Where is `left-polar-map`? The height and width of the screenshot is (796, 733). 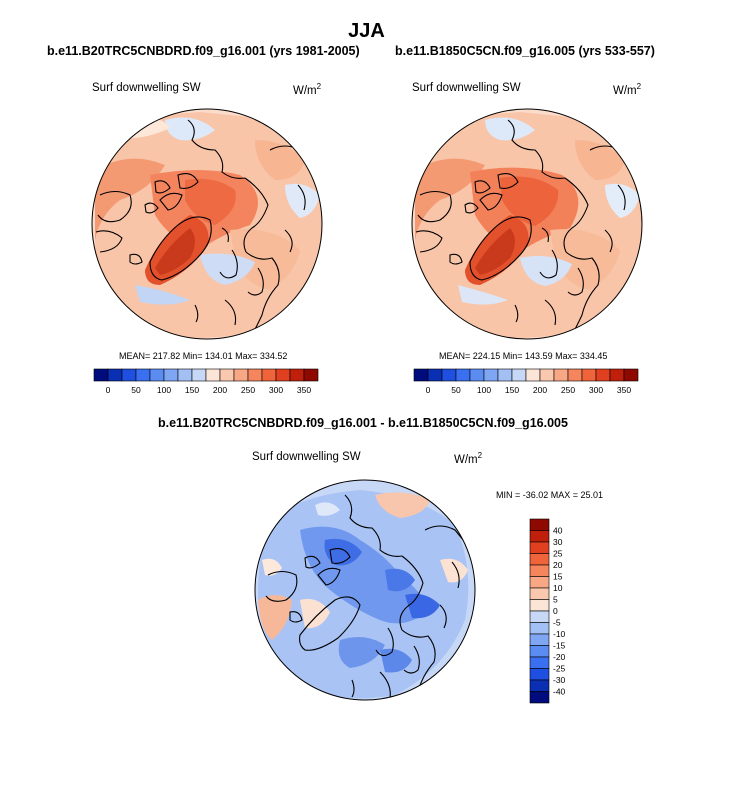
left-polar-map is located at coordinates (207, 224).